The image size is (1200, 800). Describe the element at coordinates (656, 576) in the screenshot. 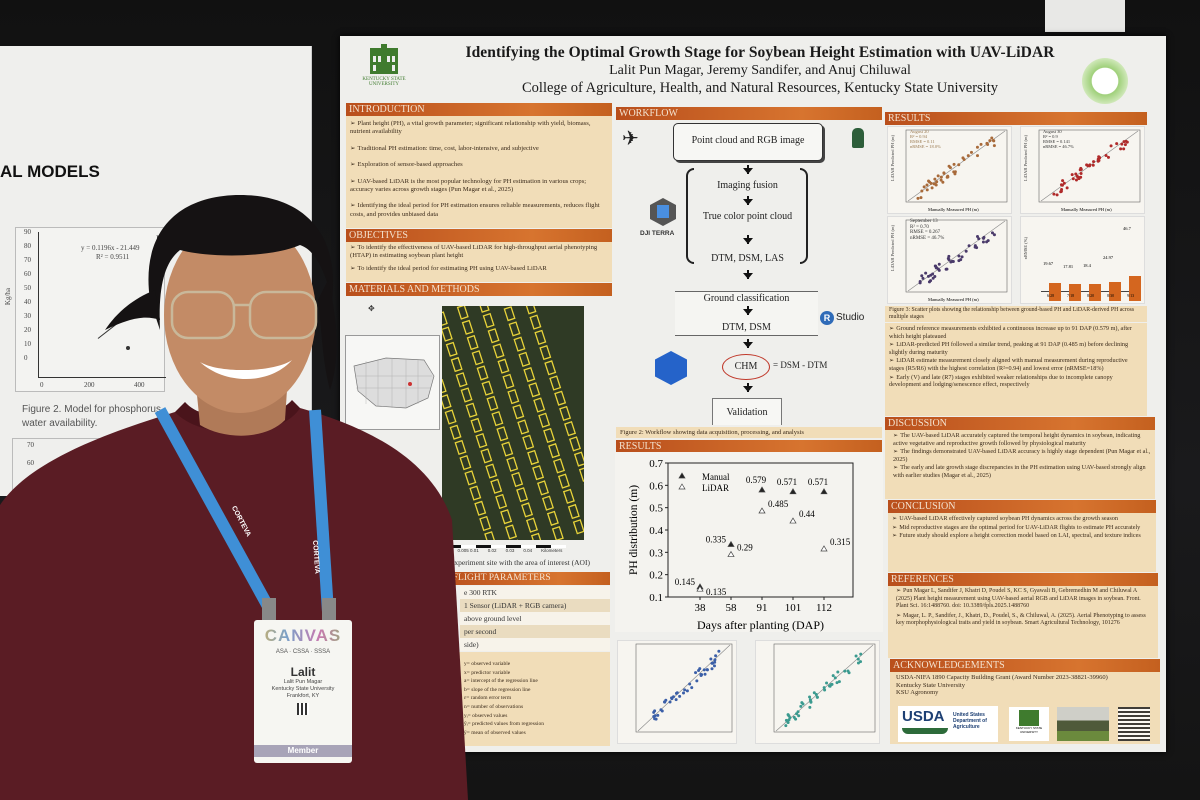

I see `y-tick-label: 0.2` at that location.